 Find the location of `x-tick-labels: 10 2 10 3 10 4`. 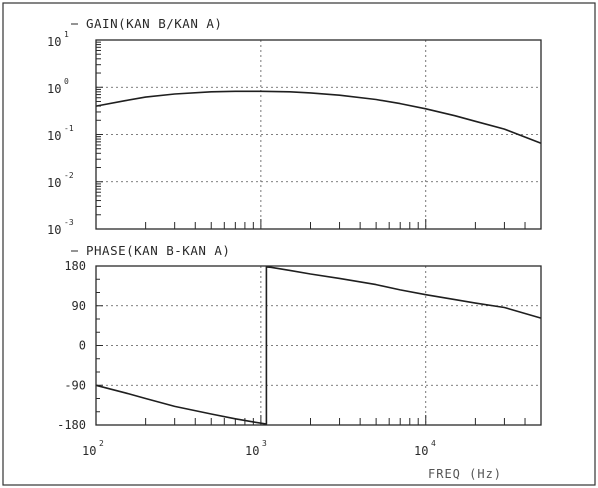

x-tick-labels: 10 2 10 3 10 4 is located at coordinates (259, 448).